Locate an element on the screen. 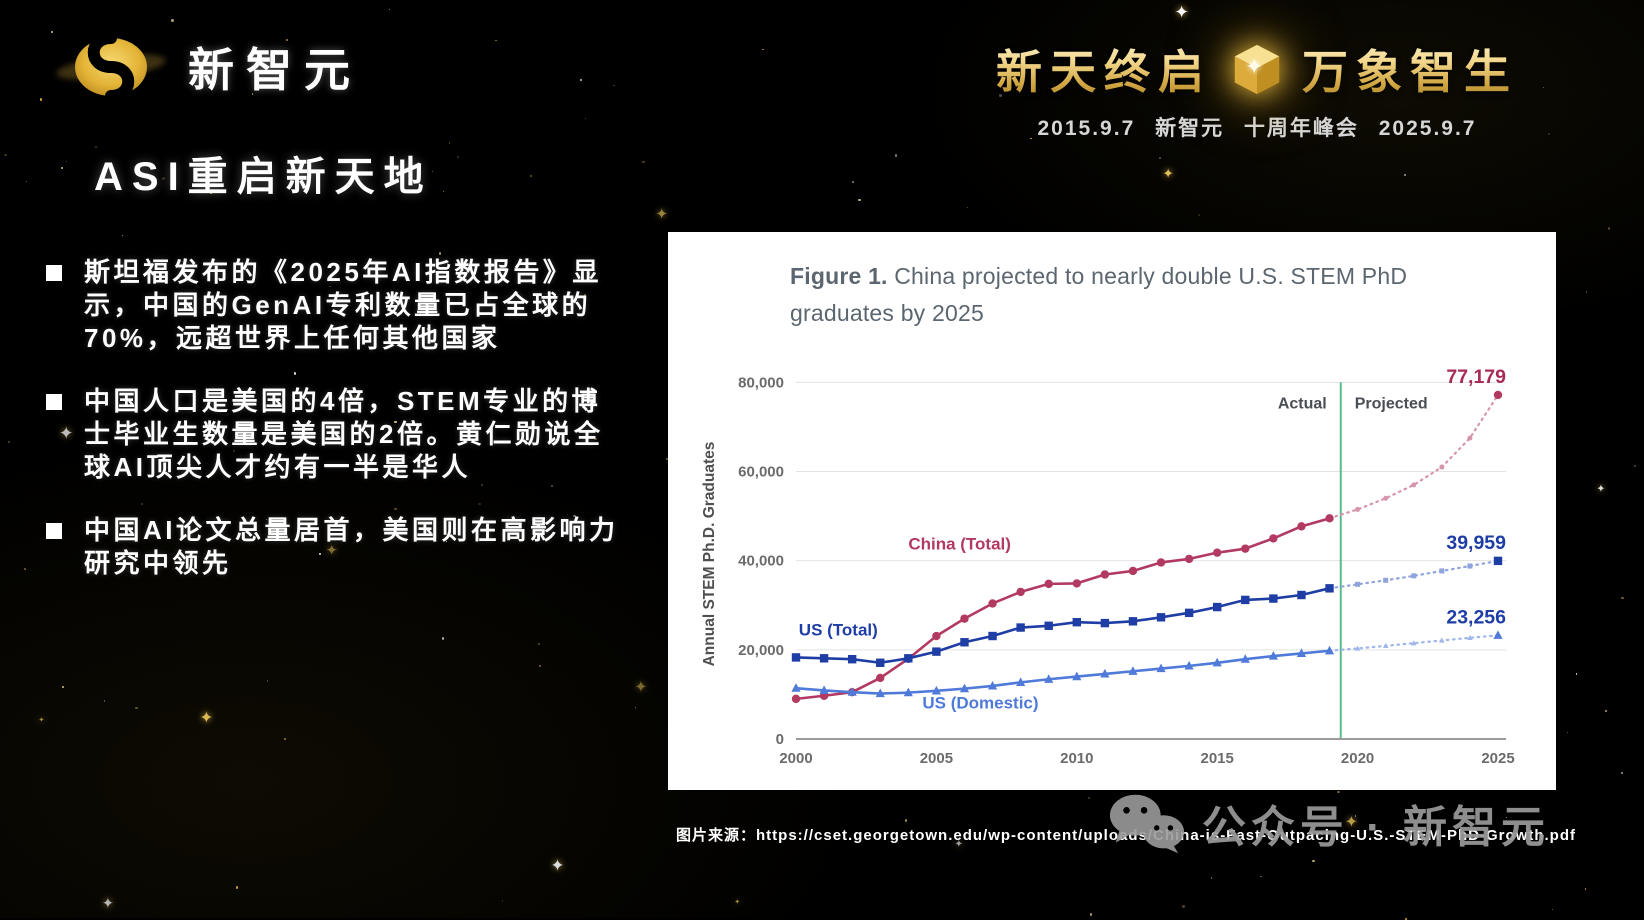 The height and width of the screenshot is (920, 1644). x-tick-label: 2020 is located at coordinates (1357, 758).